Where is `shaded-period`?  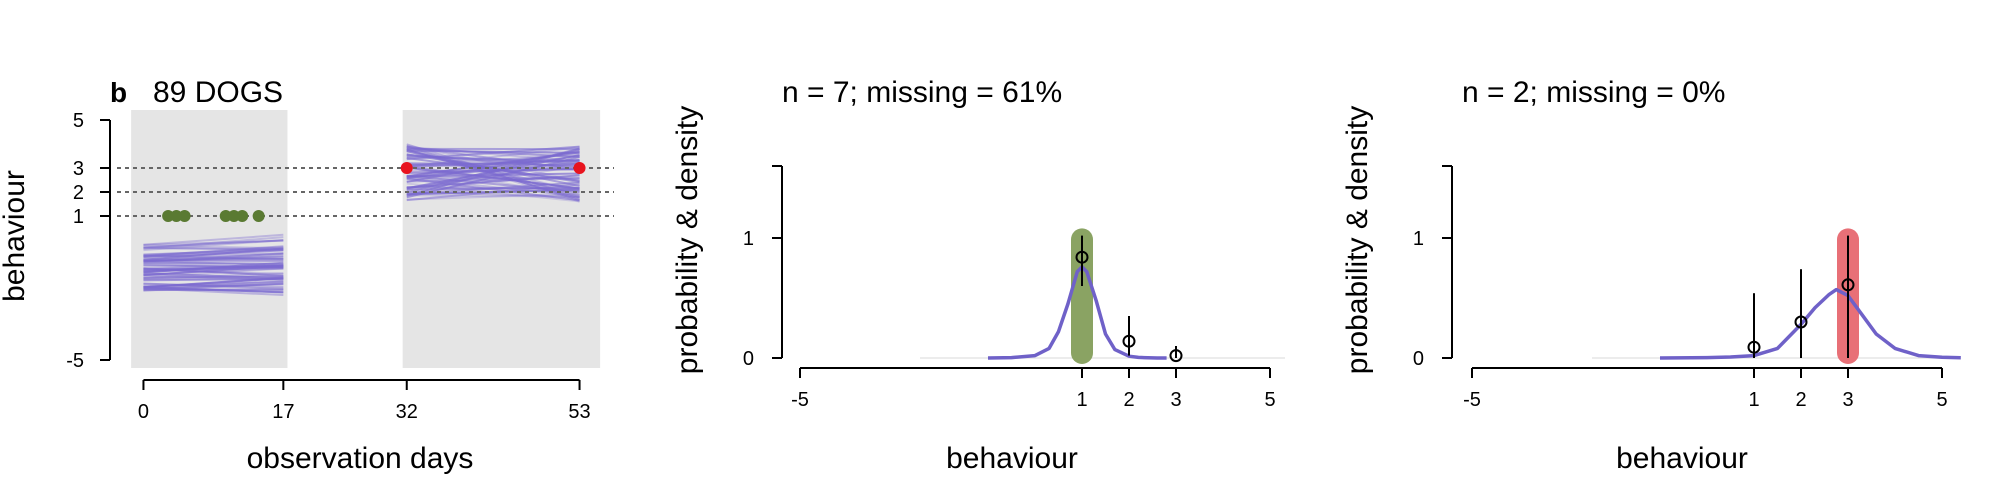 shaded-period is located at coordinates (209, 239).